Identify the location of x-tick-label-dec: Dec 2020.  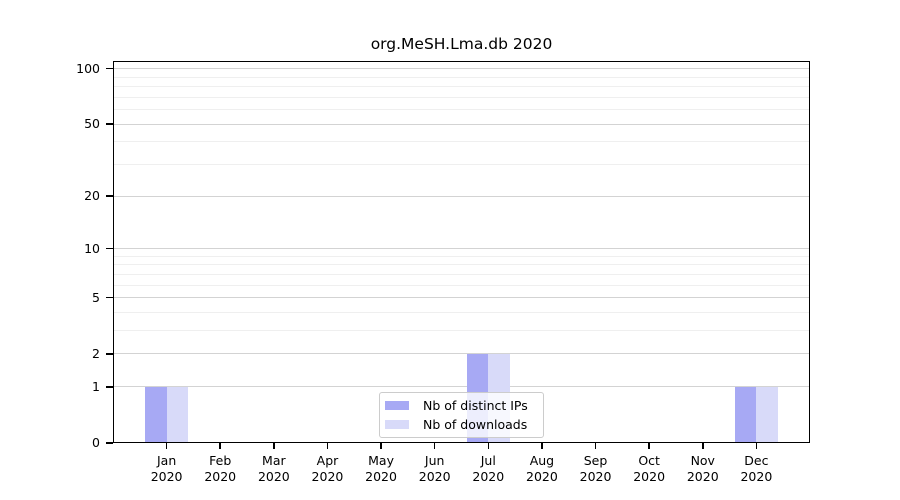
(756, 468).